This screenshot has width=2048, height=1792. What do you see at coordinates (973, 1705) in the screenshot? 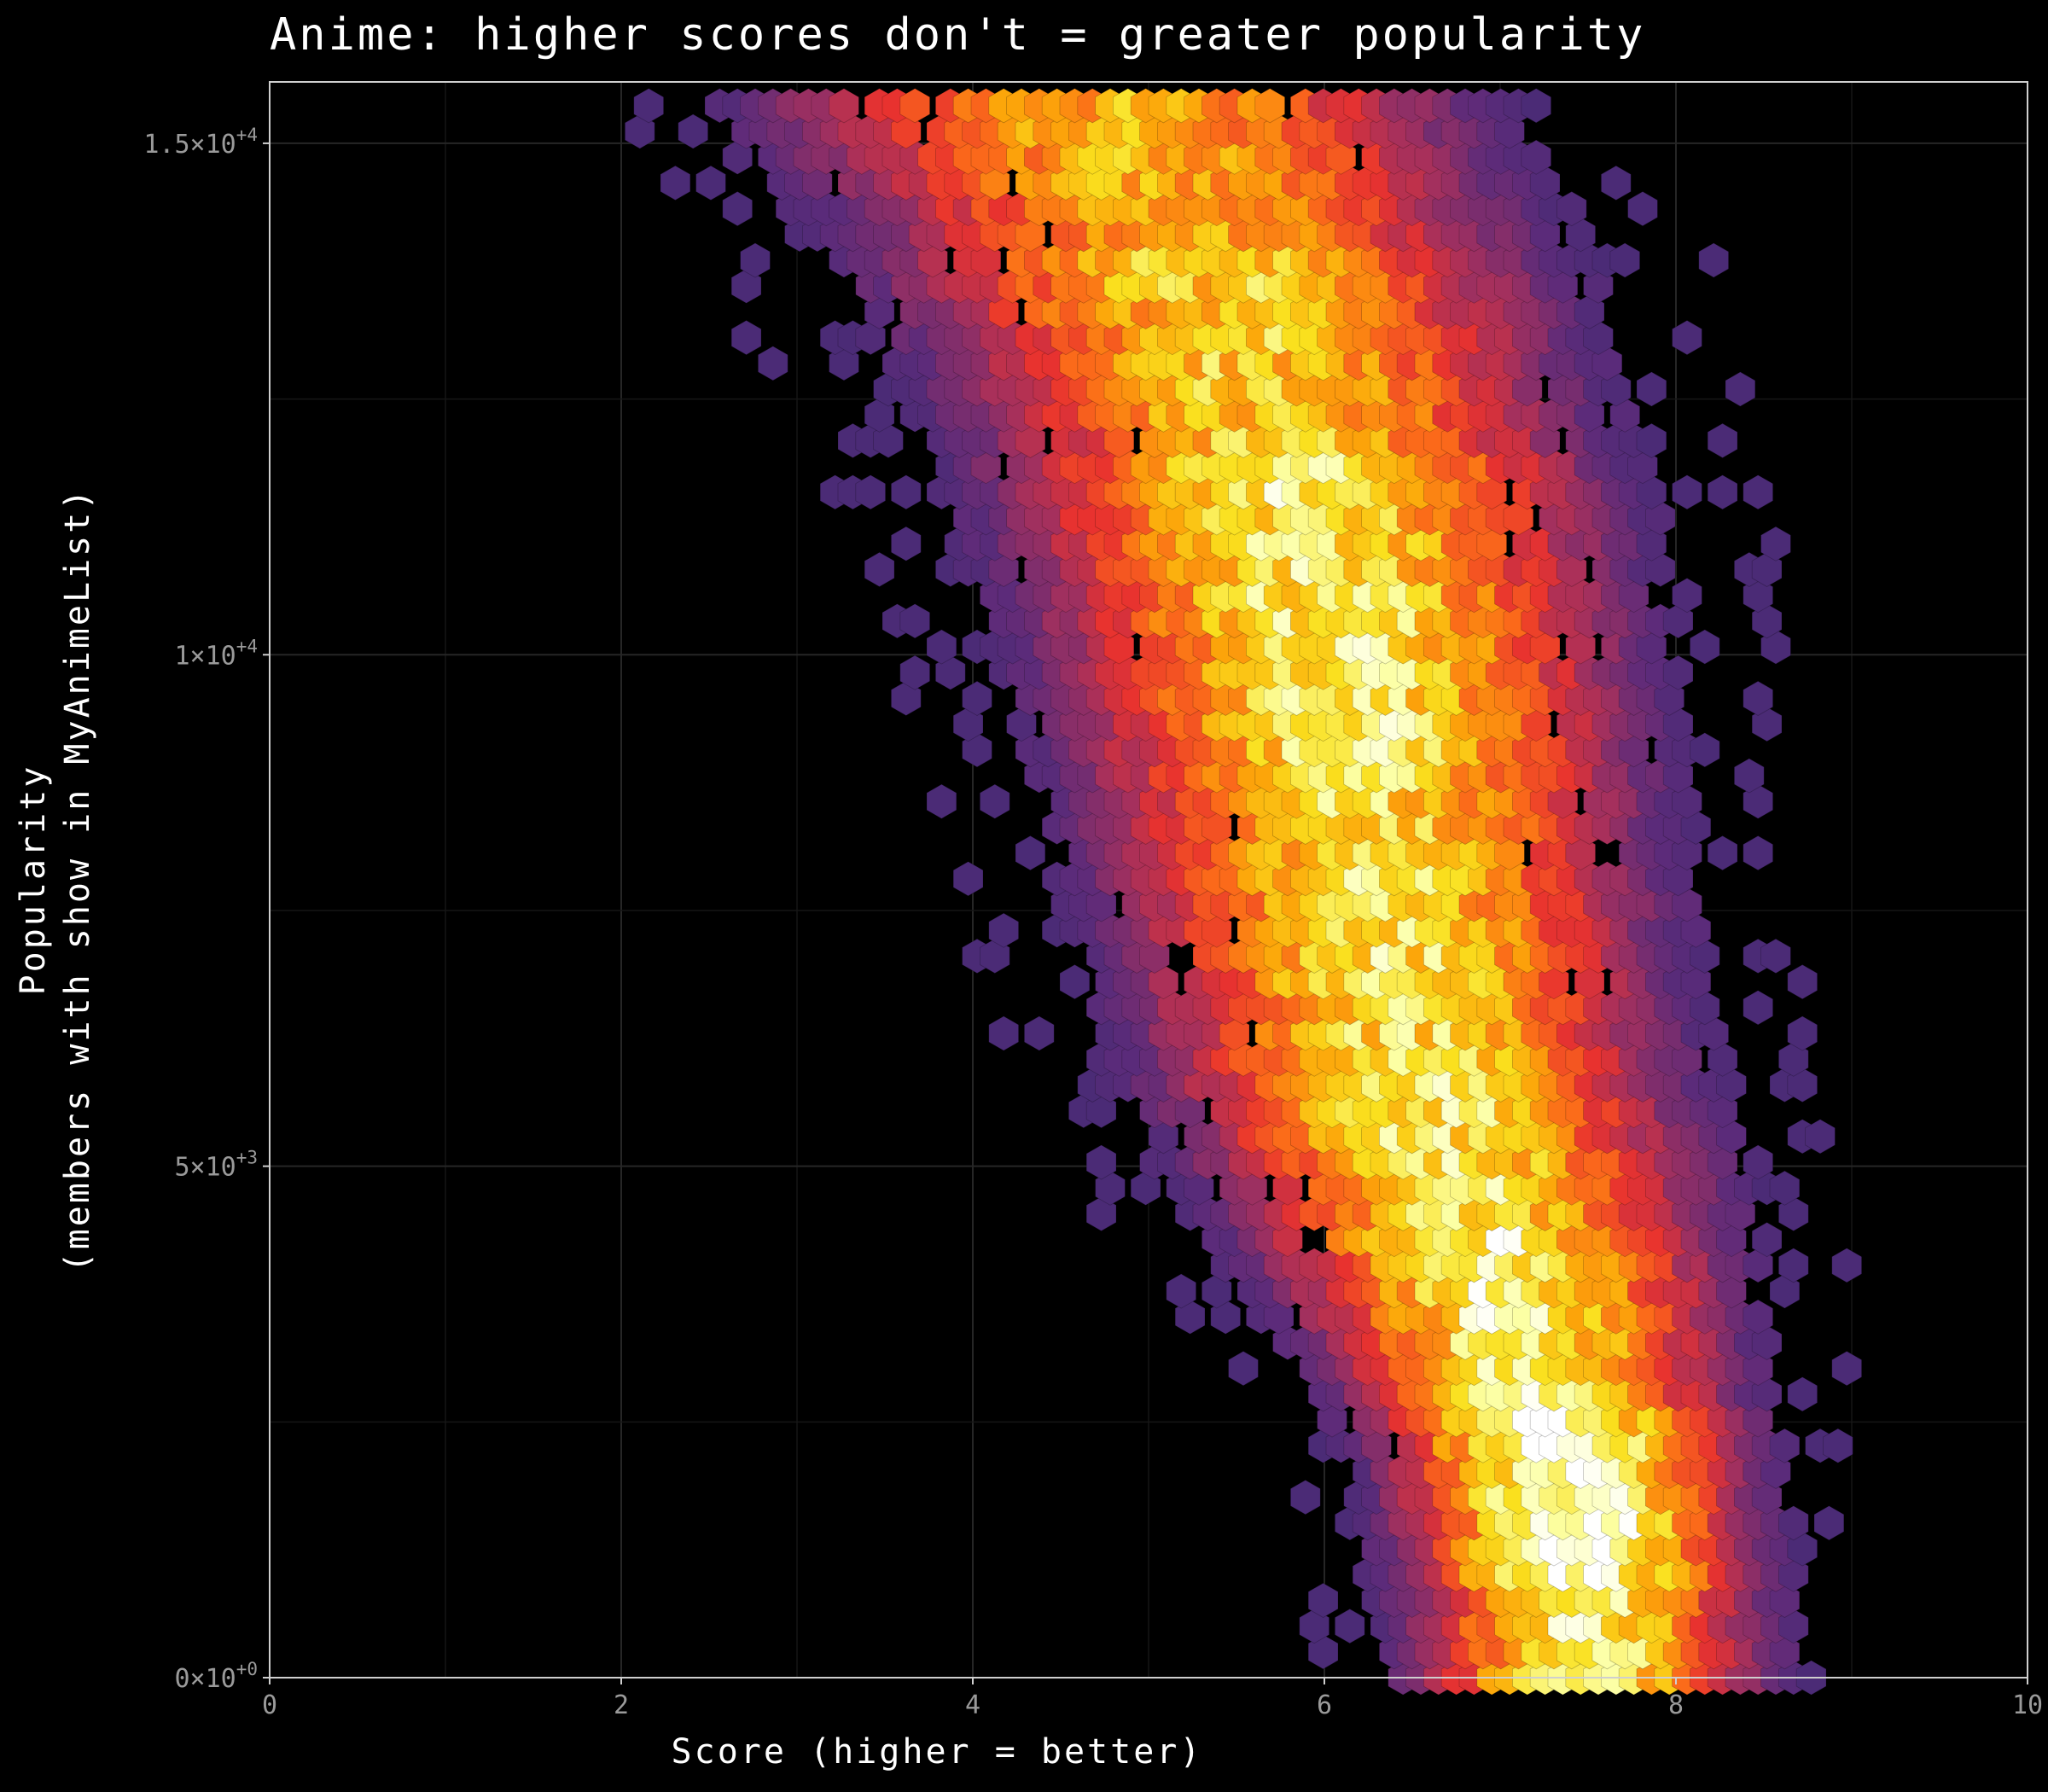
I see `x-tick-label: 4` at bounding box center [973, 1705].